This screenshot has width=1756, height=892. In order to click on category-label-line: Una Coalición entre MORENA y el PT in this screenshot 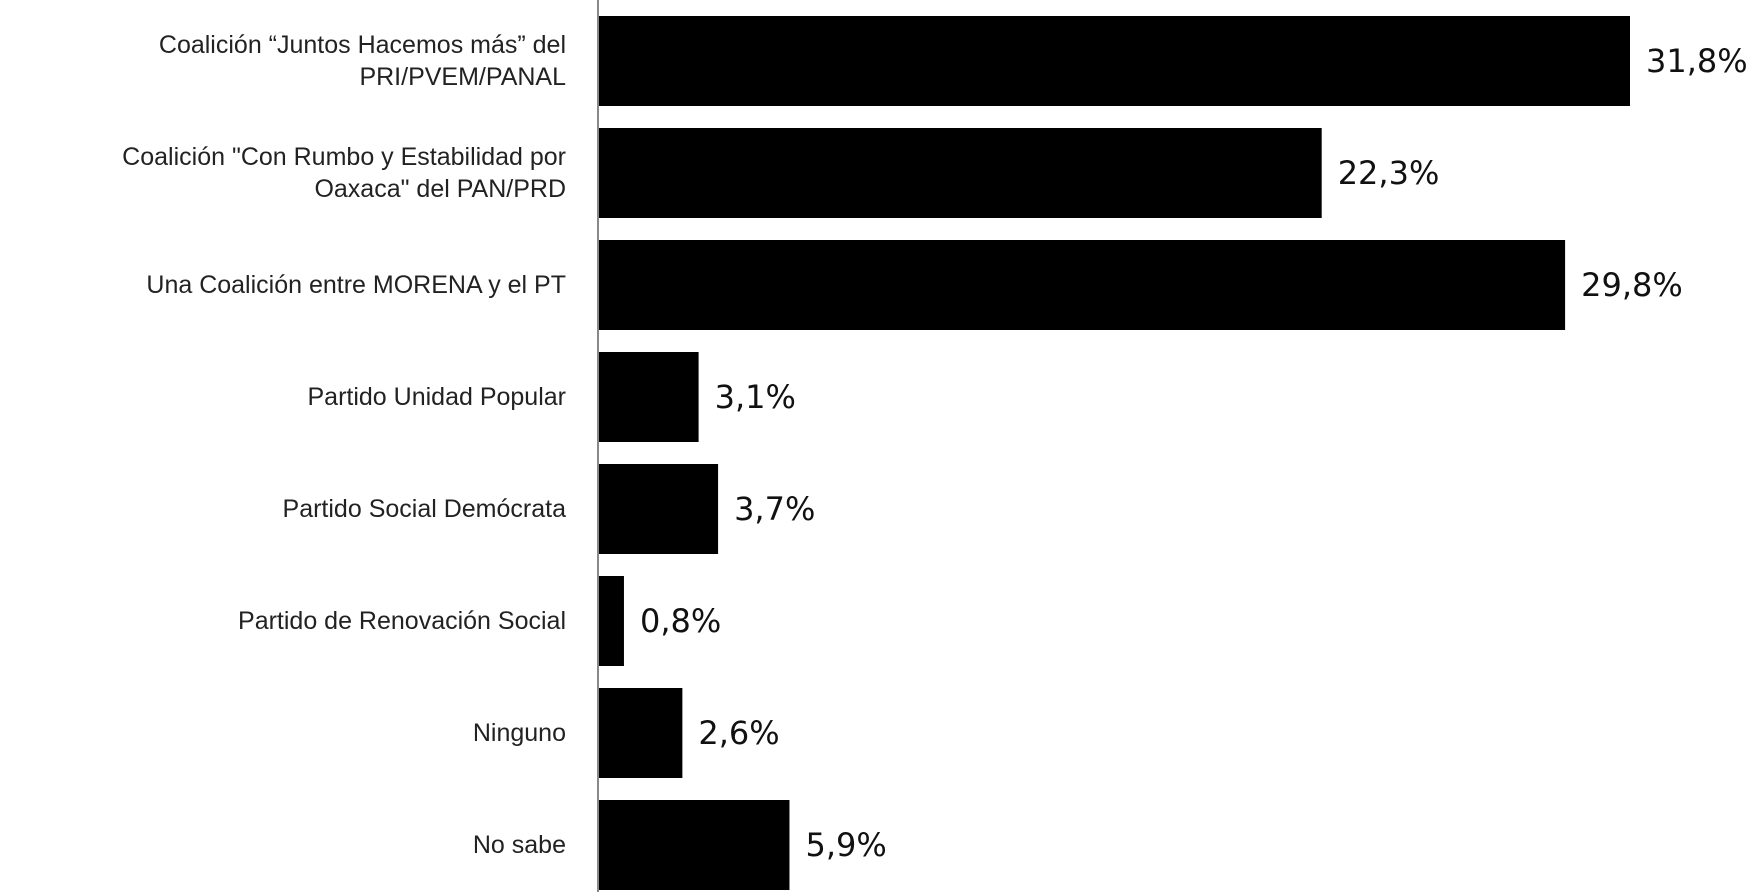, I will do `click(356, 285)`.